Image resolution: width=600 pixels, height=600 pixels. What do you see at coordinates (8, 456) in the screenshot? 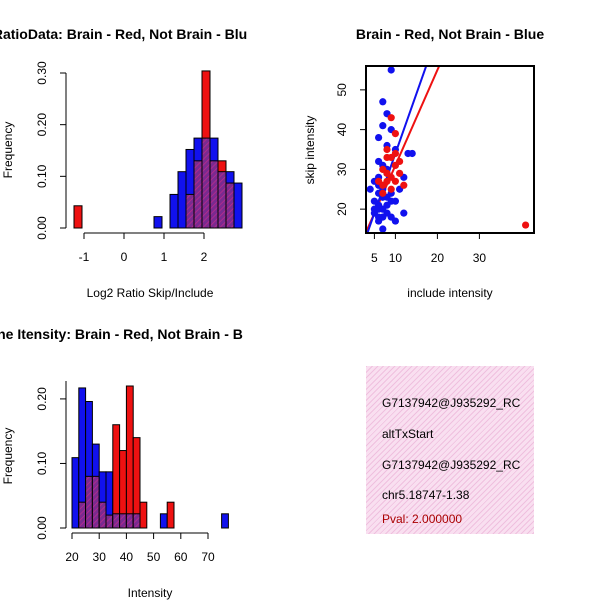
I see `intensity-y-label: Frequency` at bounding box center [8, 456].